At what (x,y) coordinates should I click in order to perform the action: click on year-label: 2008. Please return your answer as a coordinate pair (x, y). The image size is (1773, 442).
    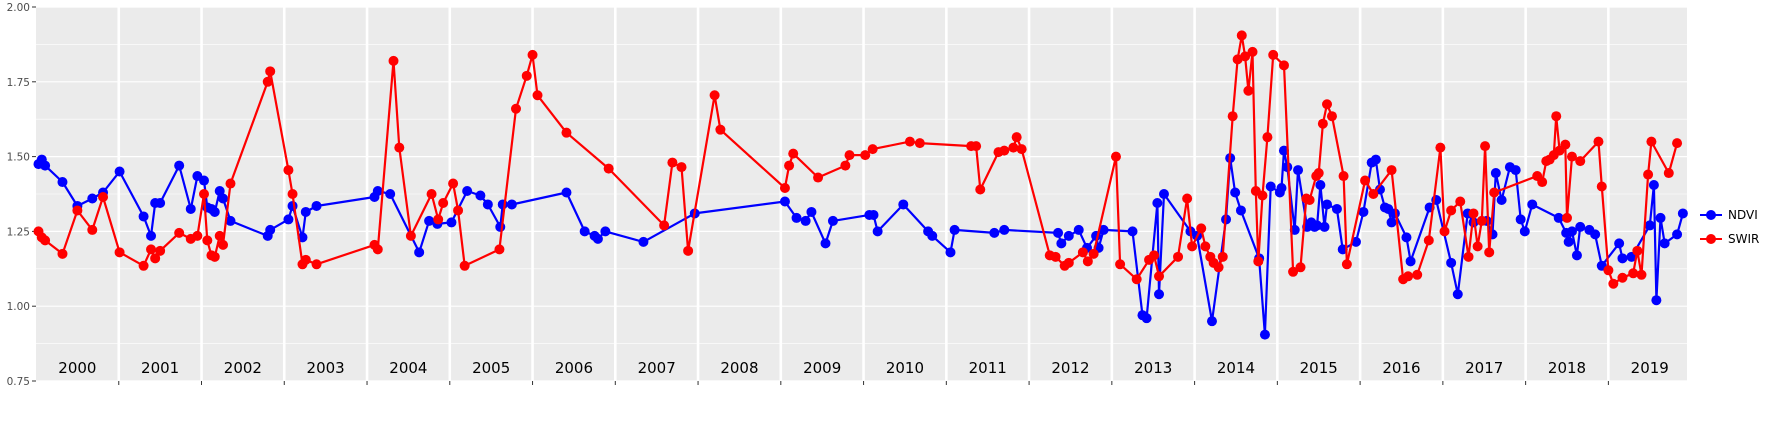
    Looking at the image, I should click on (739, 368).